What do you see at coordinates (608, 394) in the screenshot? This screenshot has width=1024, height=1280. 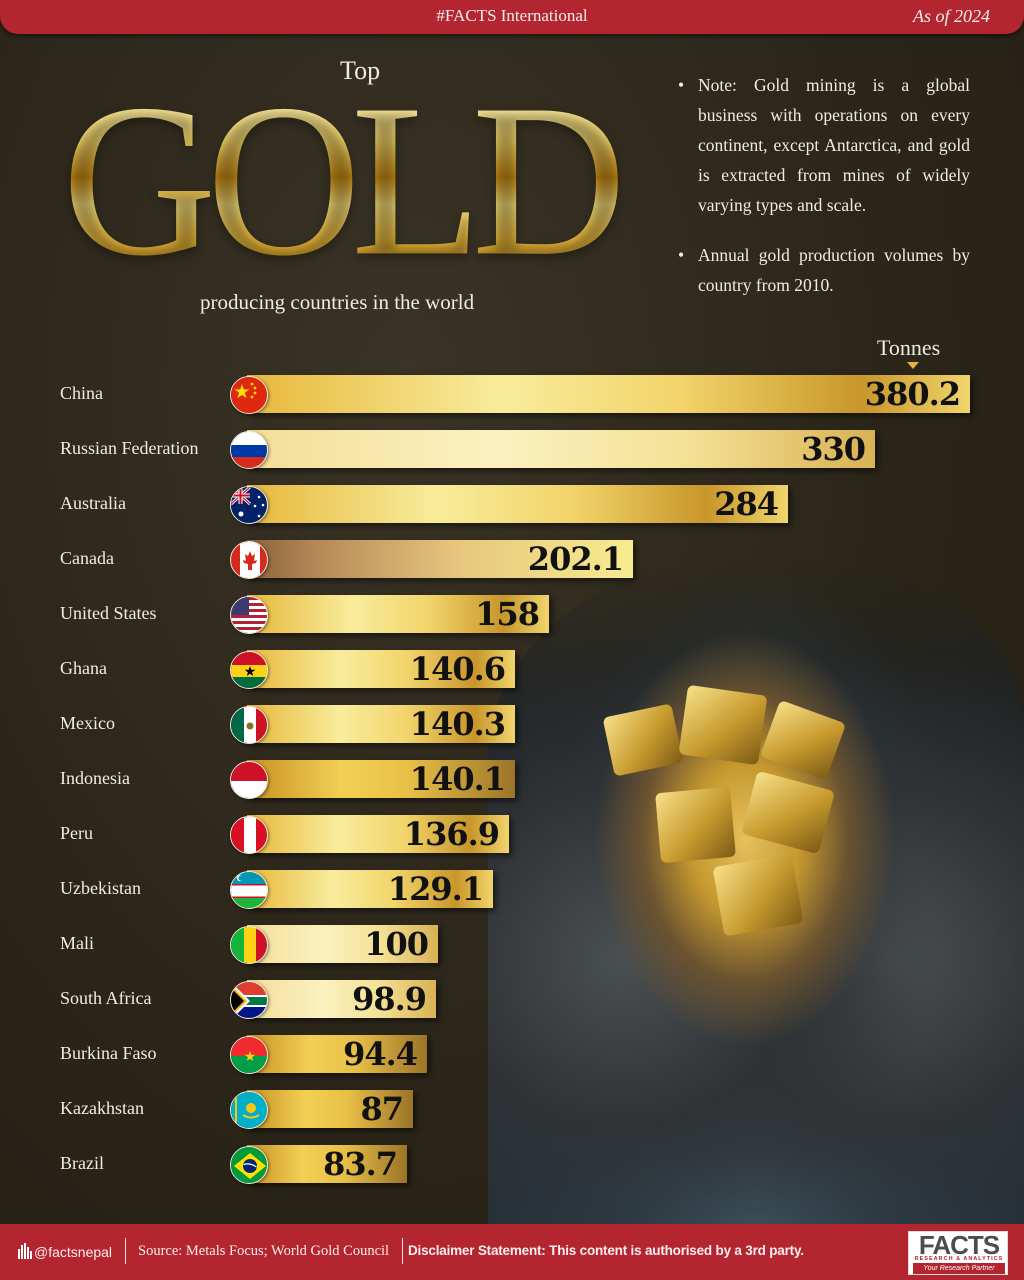 I see `bar: 380.2` at bounding box center [608, 394].